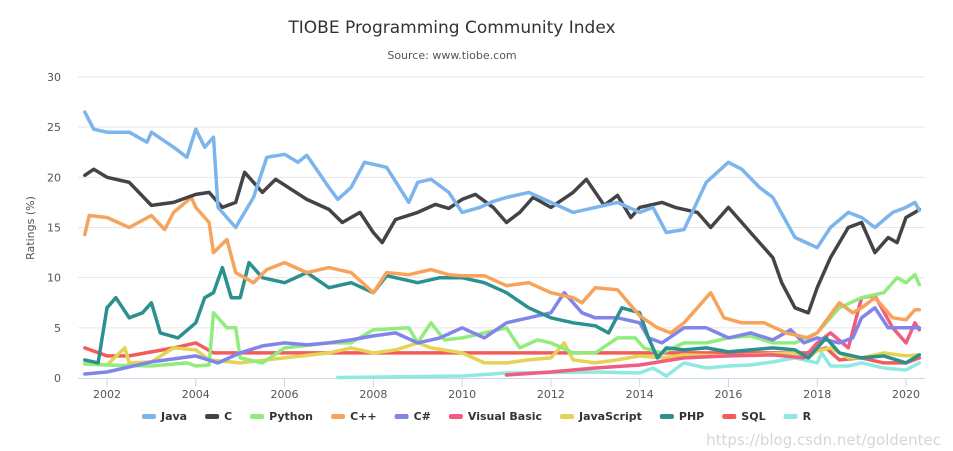  Describe the element at coordinates (54, 127) in the screenshot. I see `y-tick-label: 25` at that location.